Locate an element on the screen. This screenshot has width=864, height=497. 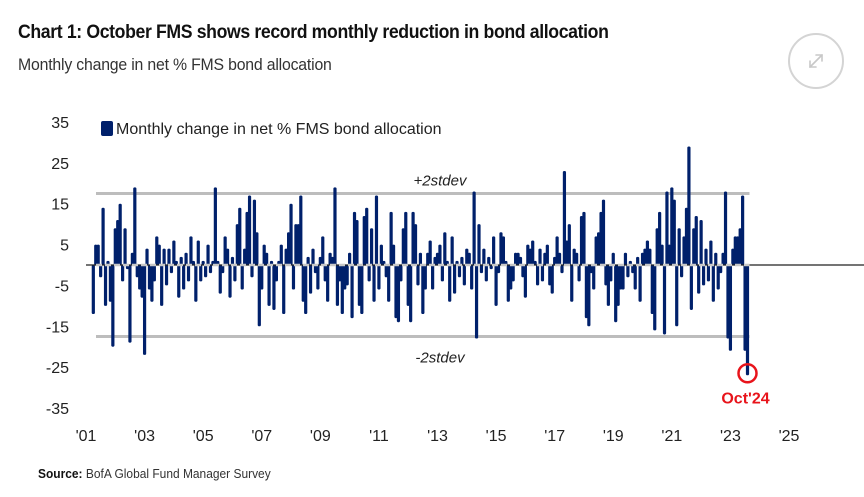
source-text: BofA Global Fund Manager Survey is located at coordinates (178, 473).